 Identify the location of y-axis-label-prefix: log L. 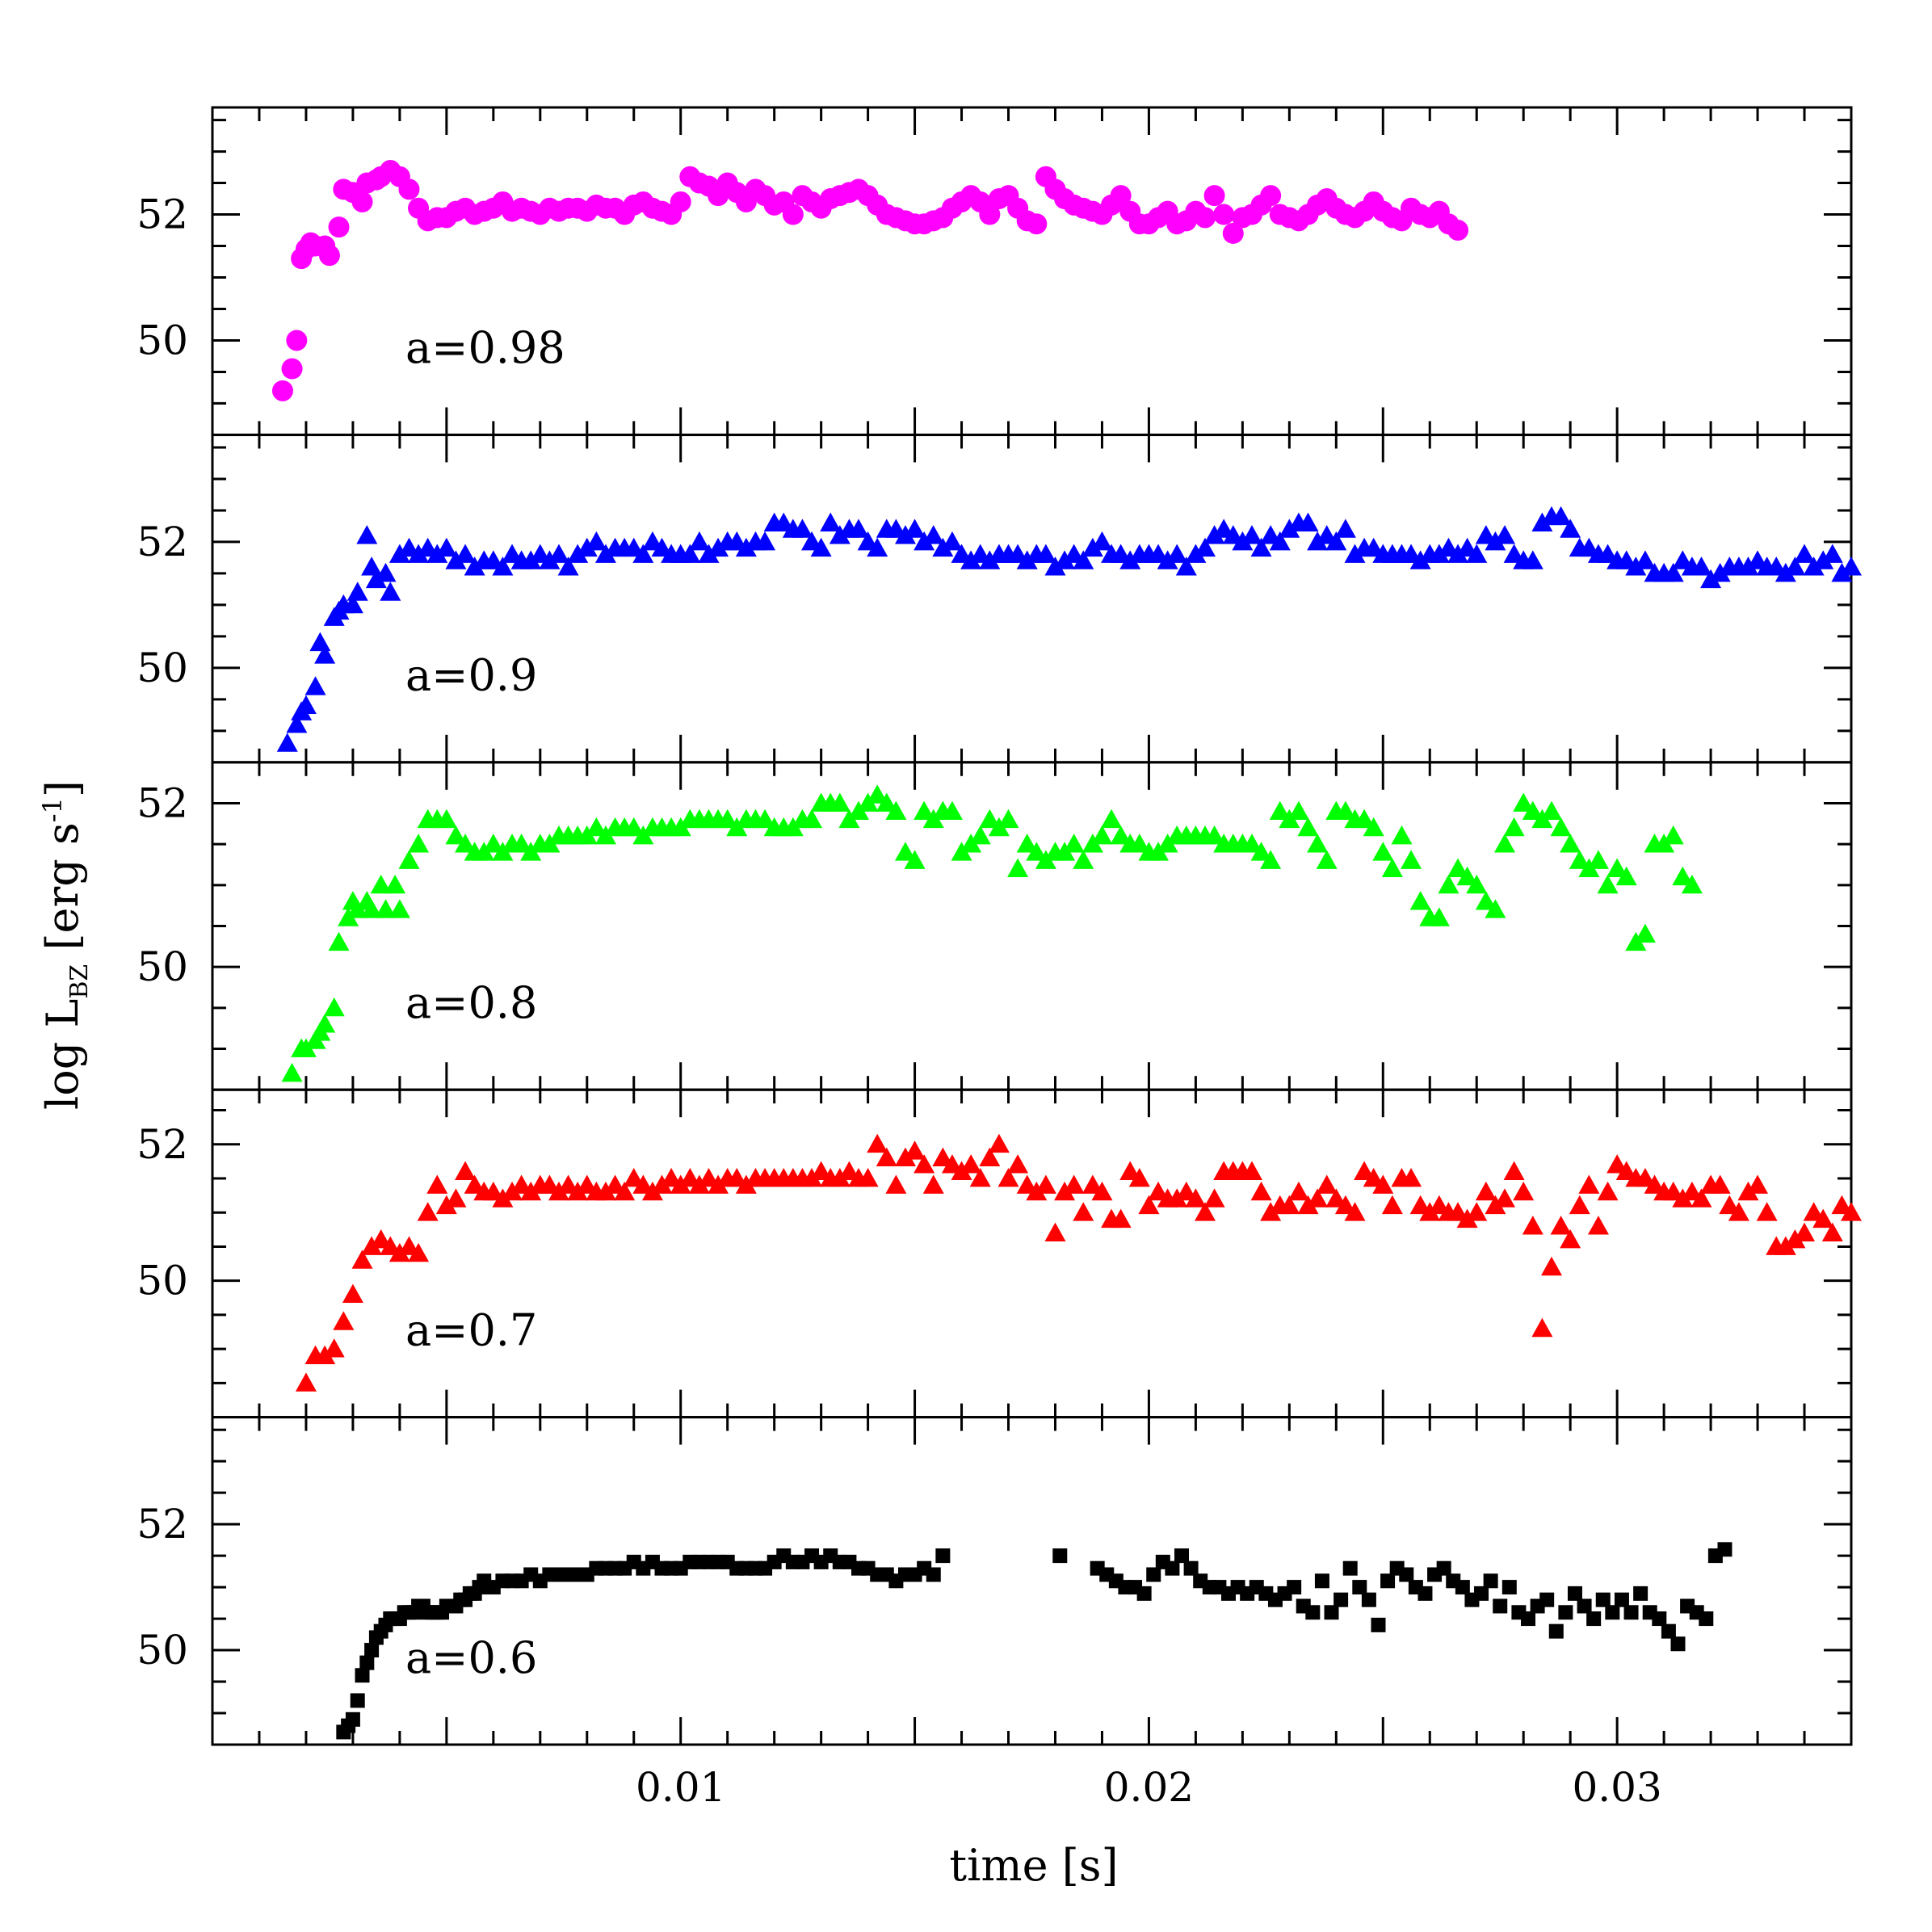
(62, 1054).